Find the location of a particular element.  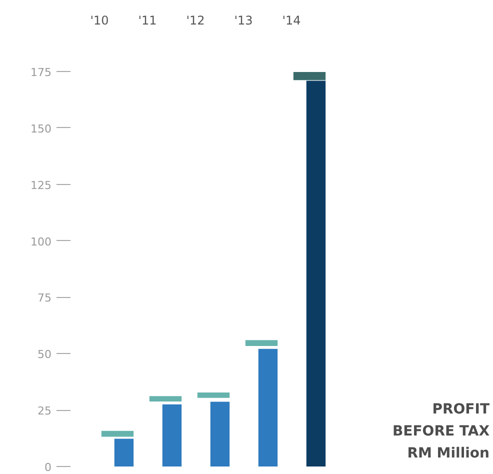

x-tick-label: '13 is located at coordinates (243, 21).